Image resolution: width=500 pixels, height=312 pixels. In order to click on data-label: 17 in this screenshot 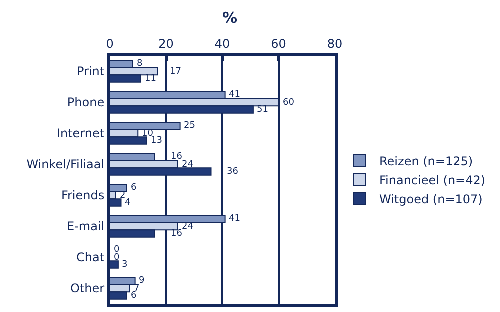, I will do `click(176, 72)`.